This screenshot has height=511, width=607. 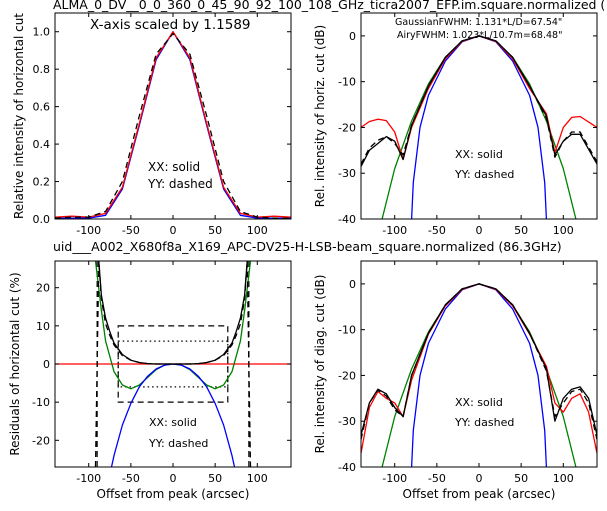 What do you see at coordinates (15, 363) in the screenshot?
I see `ylabel-bottom-left: Residuals of horizontal cut (%)` at bounding box center [15, 363].